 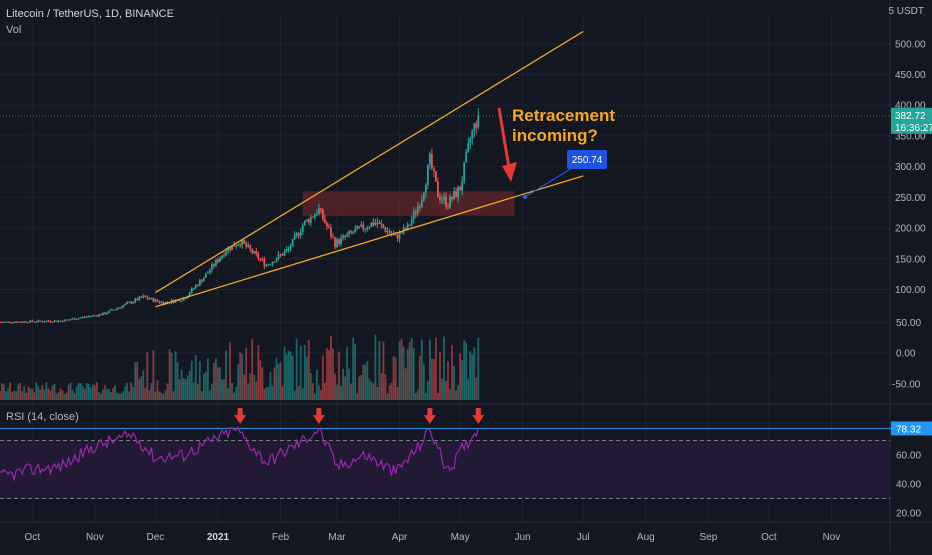 What do you see at coordinates (408, 203) in the screenshot?
I see `support-zone` at bounding box center [408, 203].